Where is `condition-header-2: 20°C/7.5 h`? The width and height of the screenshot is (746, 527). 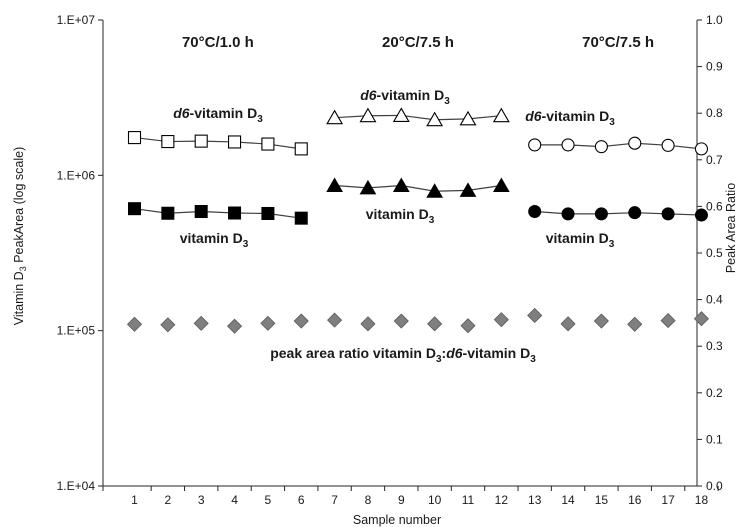 condition-header-2: 20°C/7.5 h is located at coordinates (418, 42).